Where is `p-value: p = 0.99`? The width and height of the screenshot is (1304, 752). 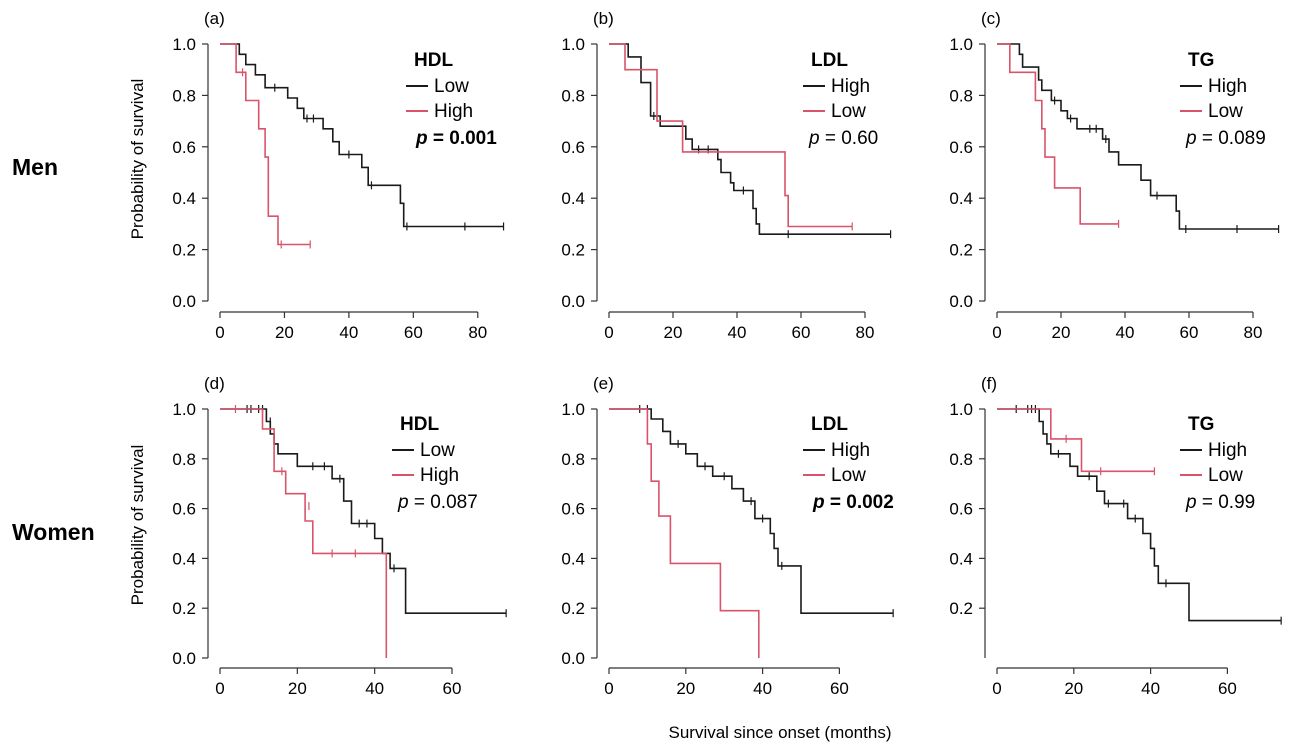
p-value: p = 0.99 is located at coordinates (1220, 502).